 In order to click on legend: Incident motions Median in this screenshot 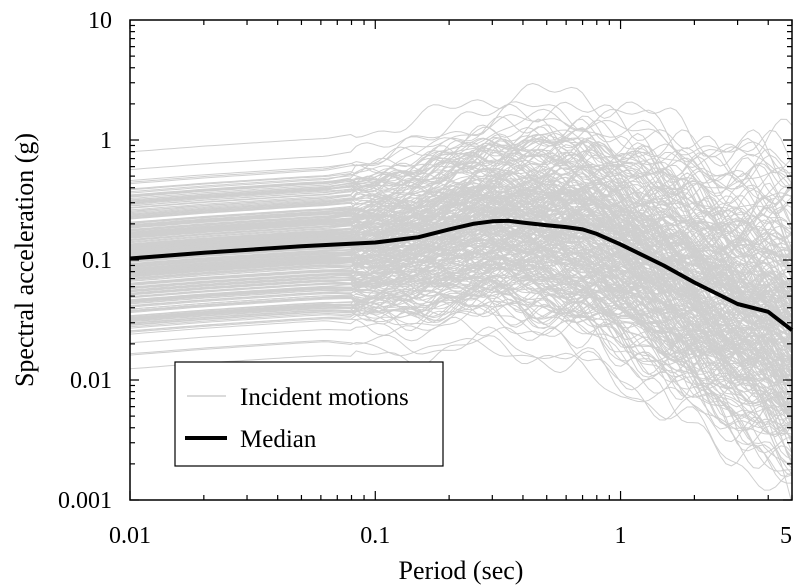, I will do `click(309, 414)`.